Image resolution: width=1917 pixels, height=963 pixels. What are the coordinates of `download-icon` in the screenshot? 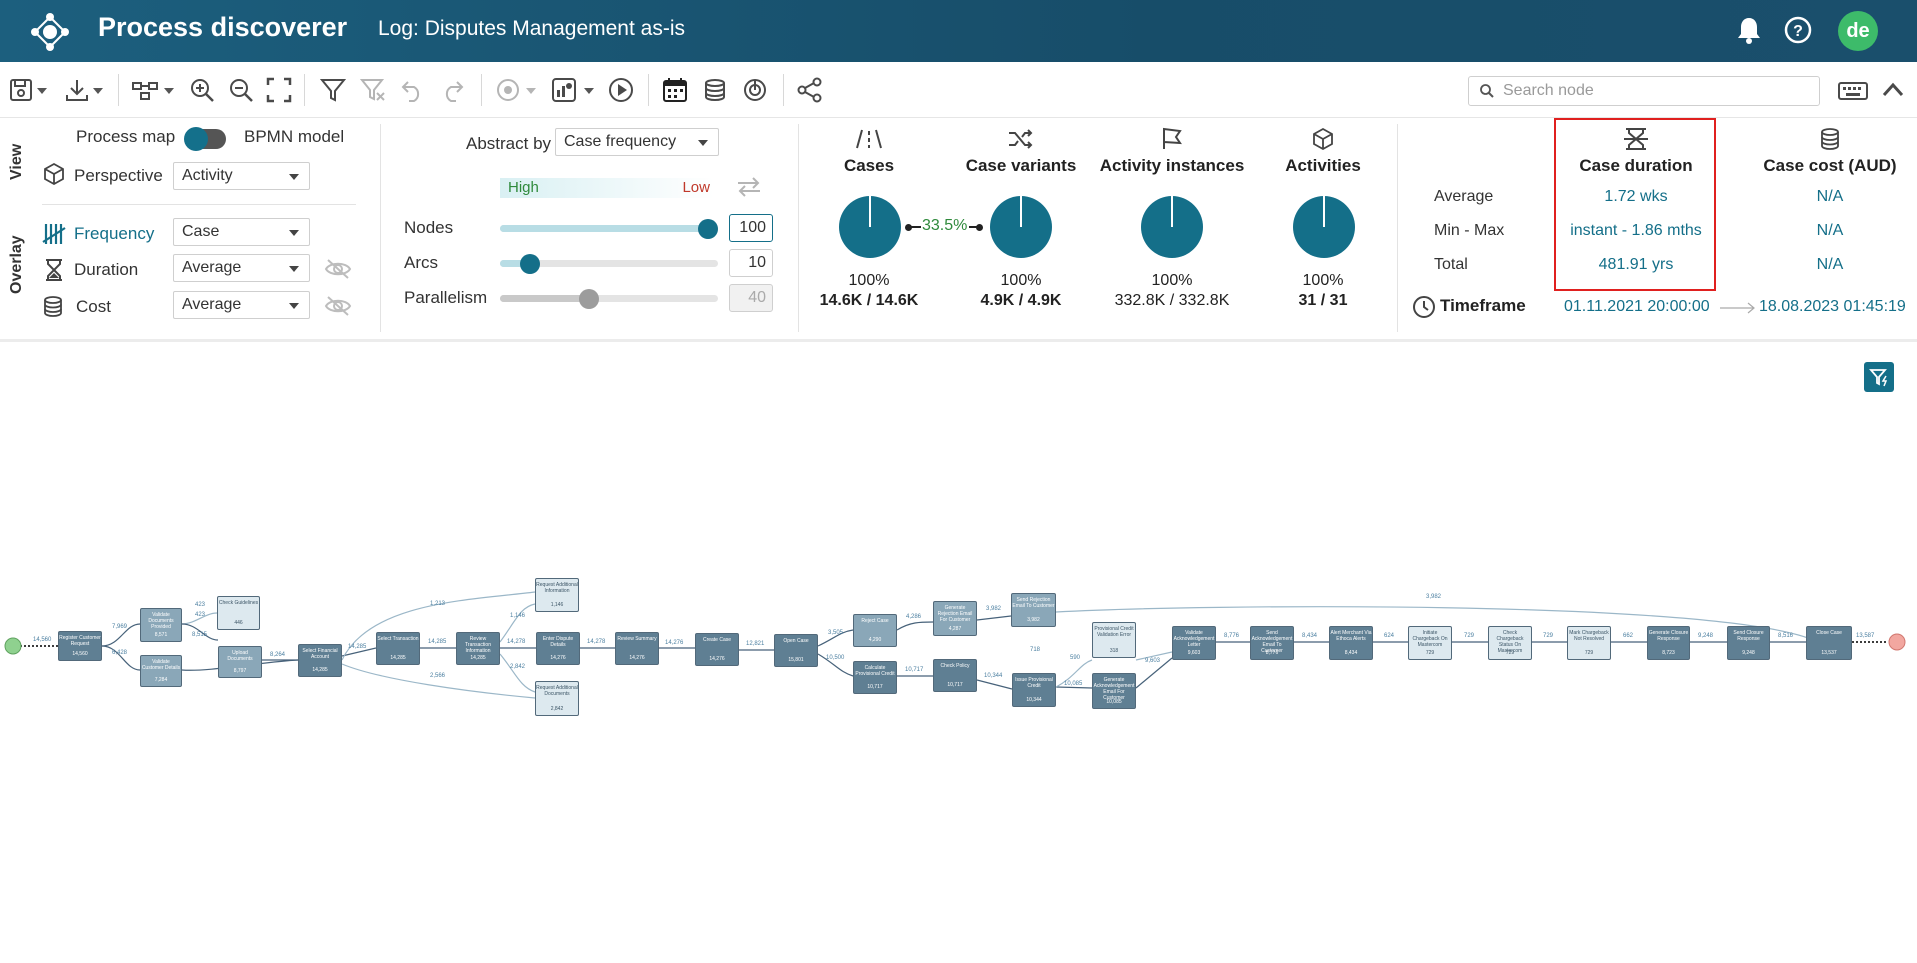 It's located at (77, 90).